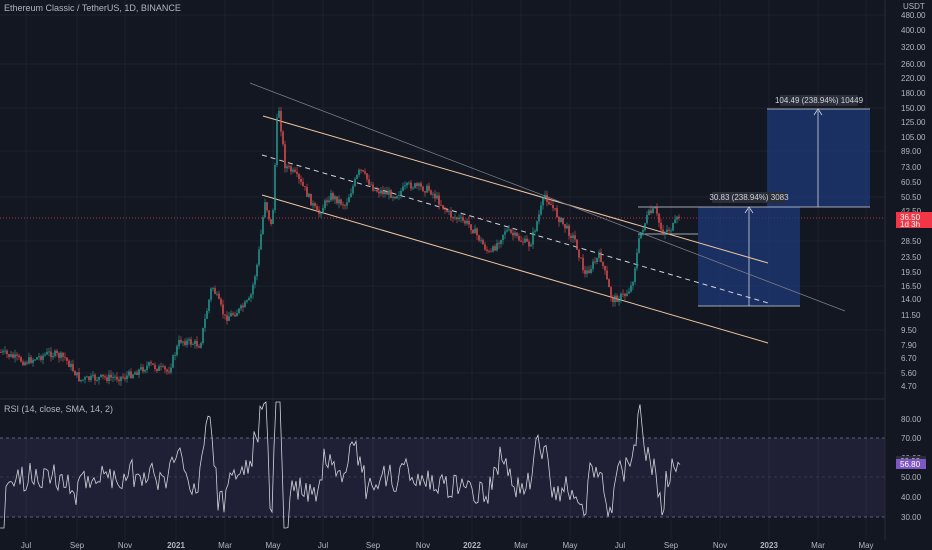 The height and width of the screenshot is (550, 932). I want to click on rsi-tick-label: 40.00, so click(911, 497).